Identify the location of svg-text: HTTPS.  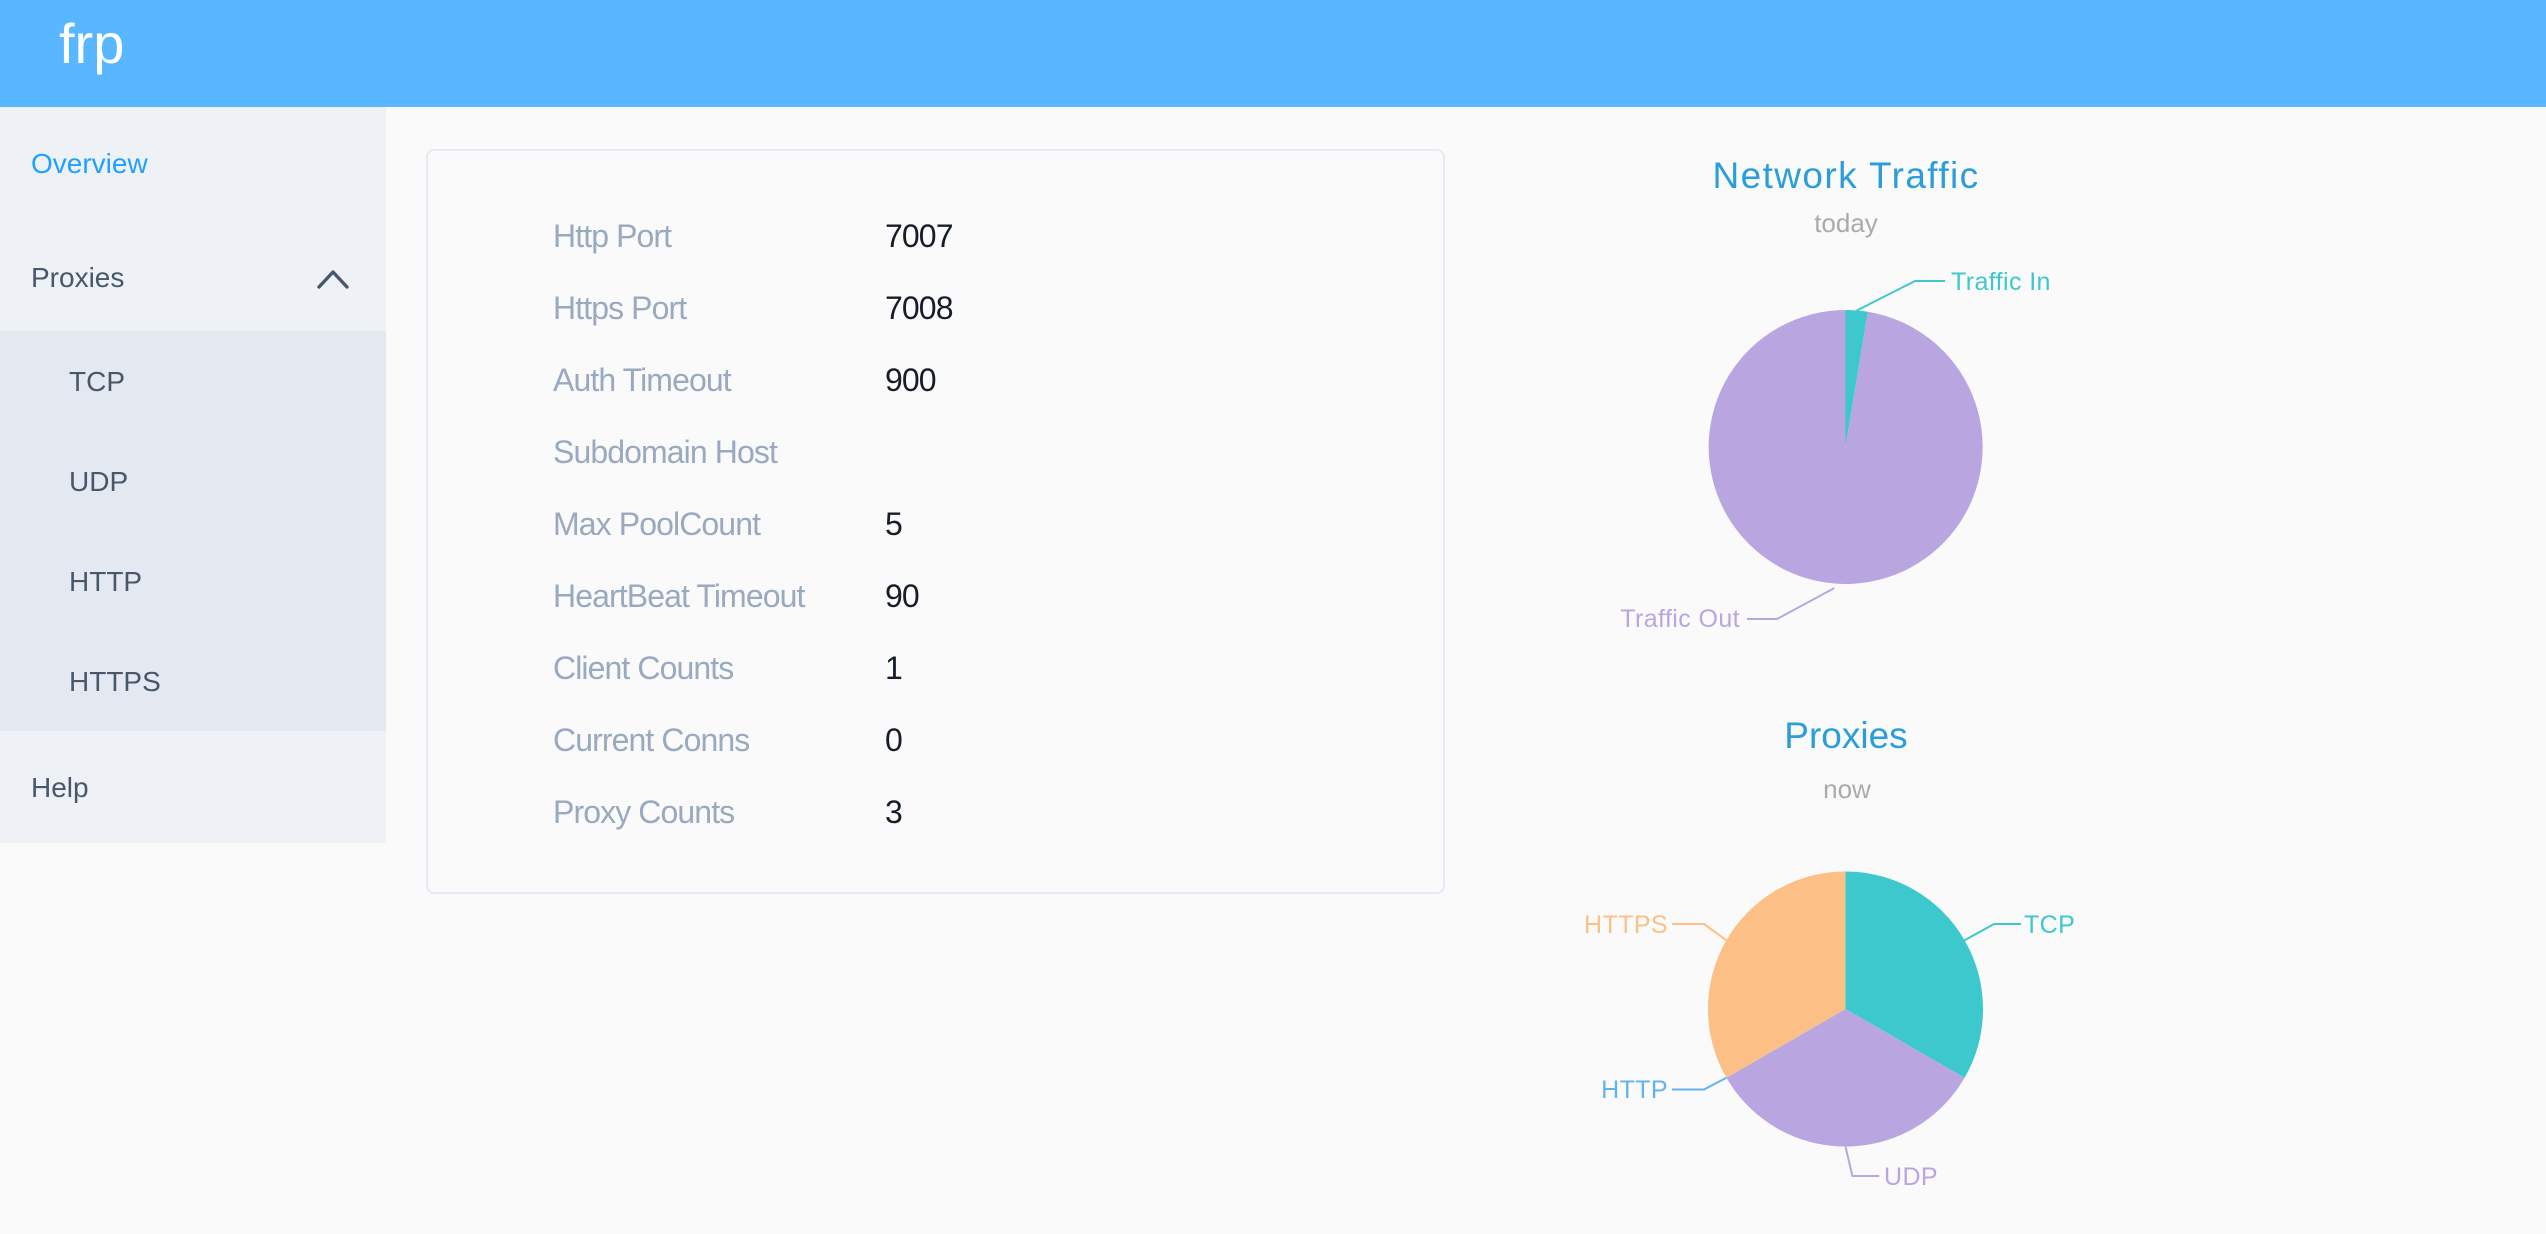
(1626, 925).